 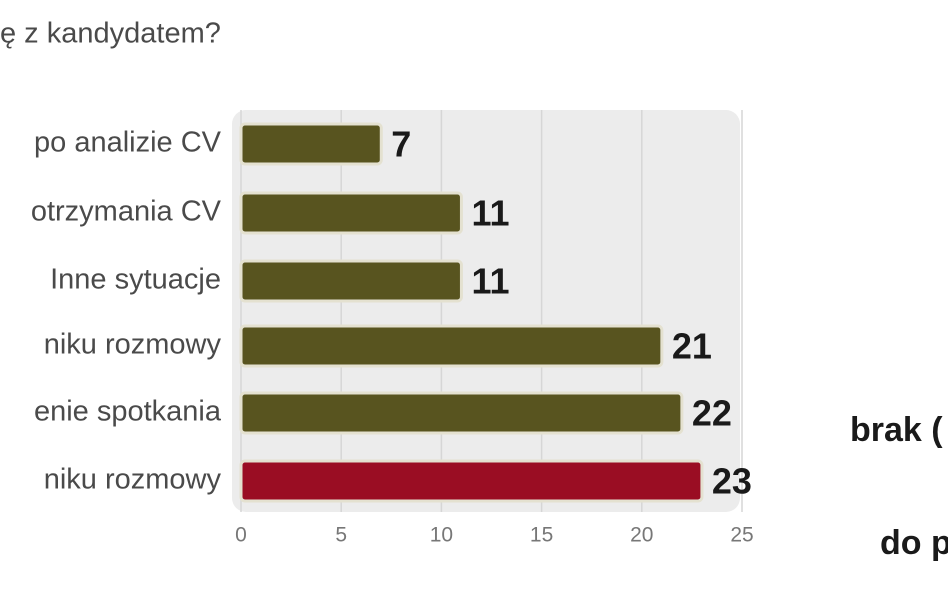 What do you see at coordinates (401, 144) in the screenshot?
I see `value-label: 7` at bounding box center [401, 144].